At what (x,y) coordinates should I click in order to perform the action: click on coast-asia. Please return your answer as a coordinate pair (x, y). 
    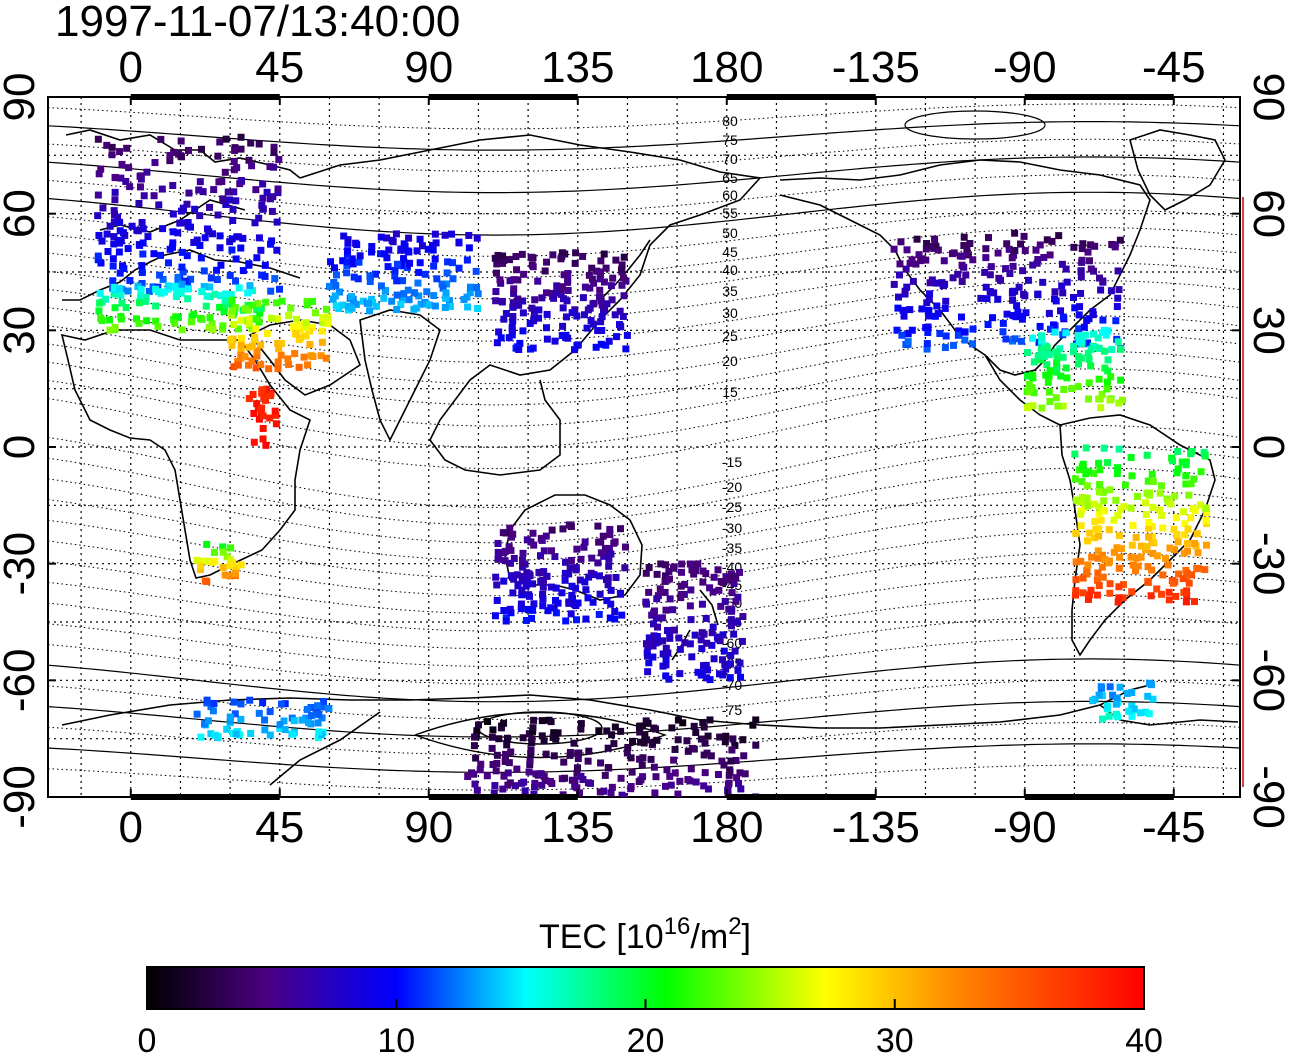
    Looking at the image, I should click on (530, 305).